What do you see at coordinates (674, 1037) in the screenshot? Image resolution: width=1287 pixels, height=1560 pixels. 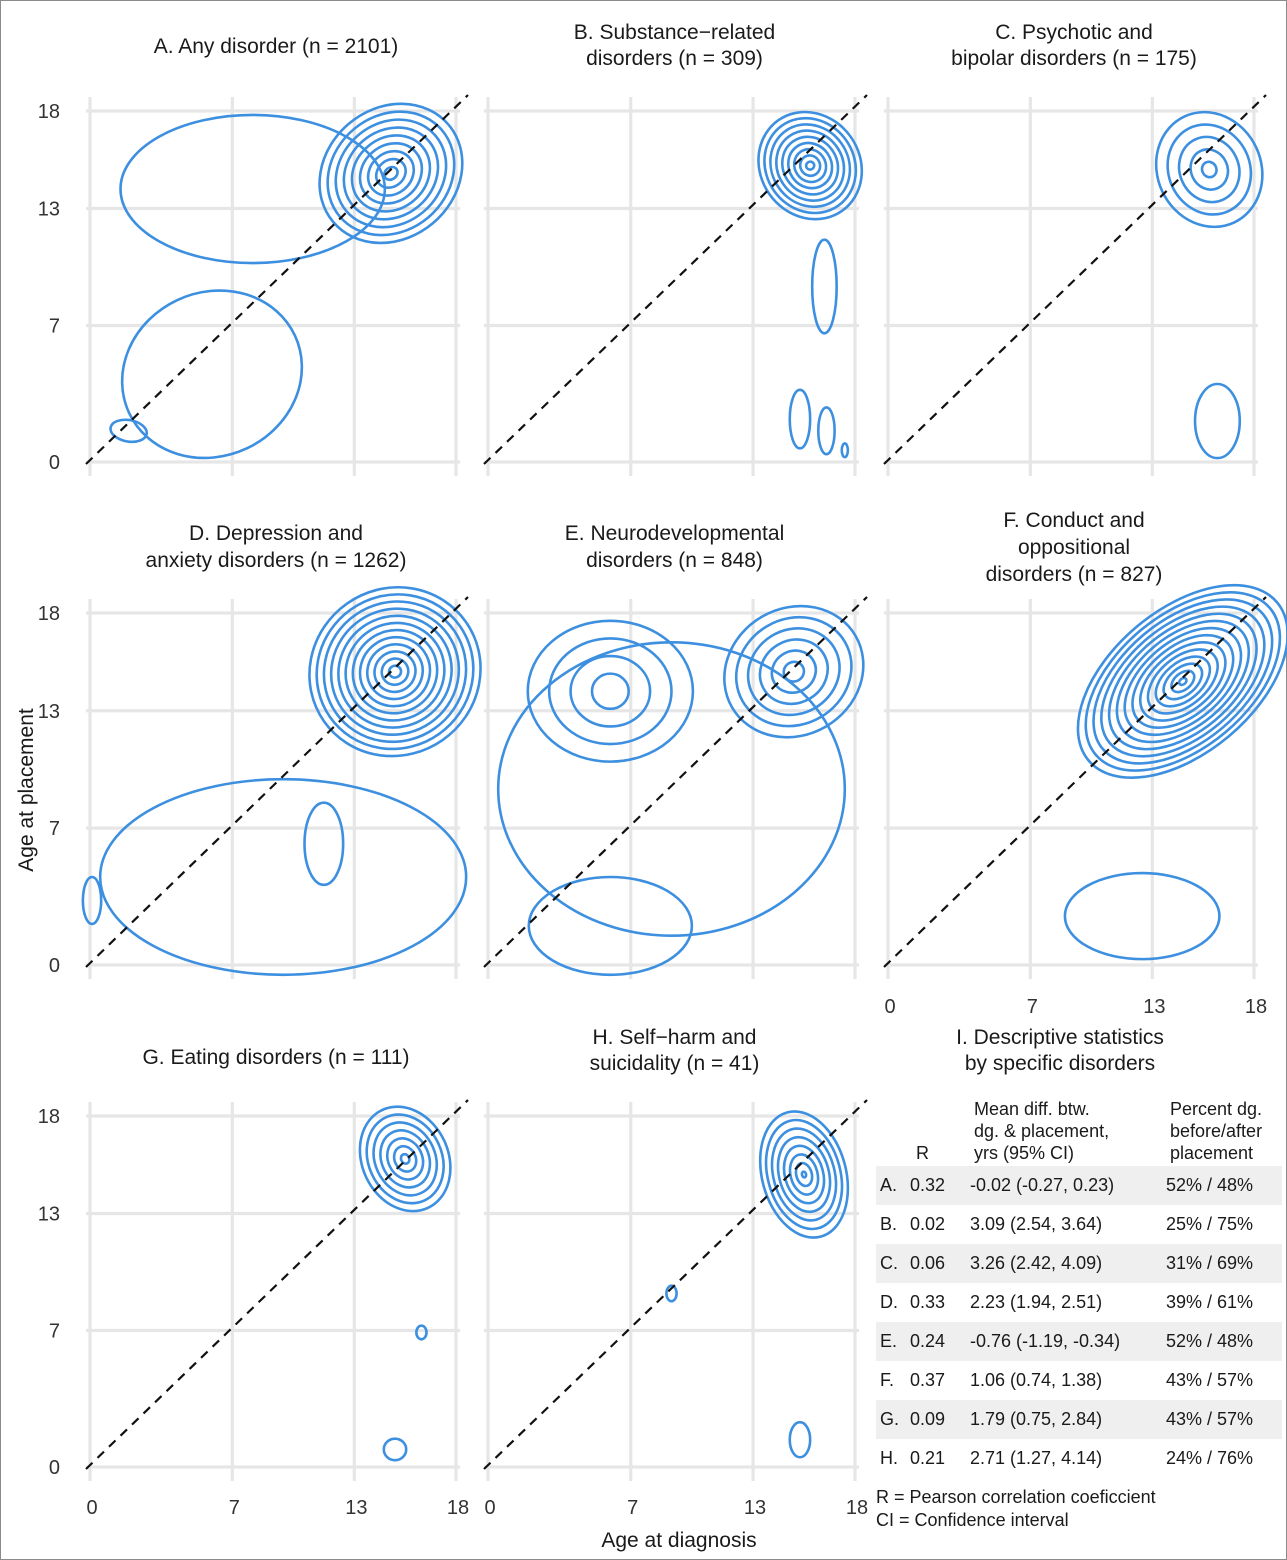 I see `panel-H-title-line: H. Self−harm and` at bounding box center [674, 1037].